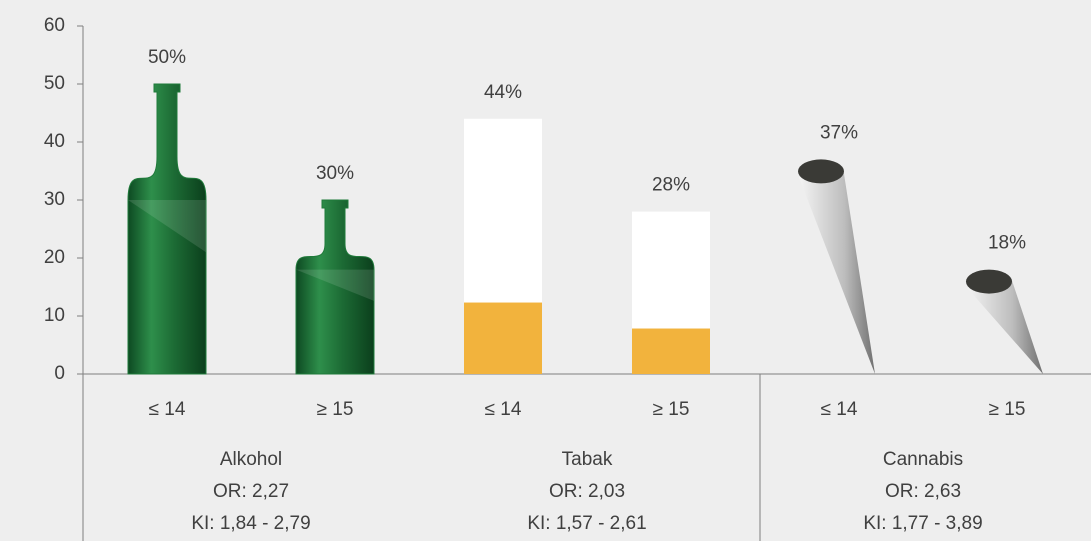 The image size is (1091, 541). I want to click on value-label: 18%, so click(1007, 243).